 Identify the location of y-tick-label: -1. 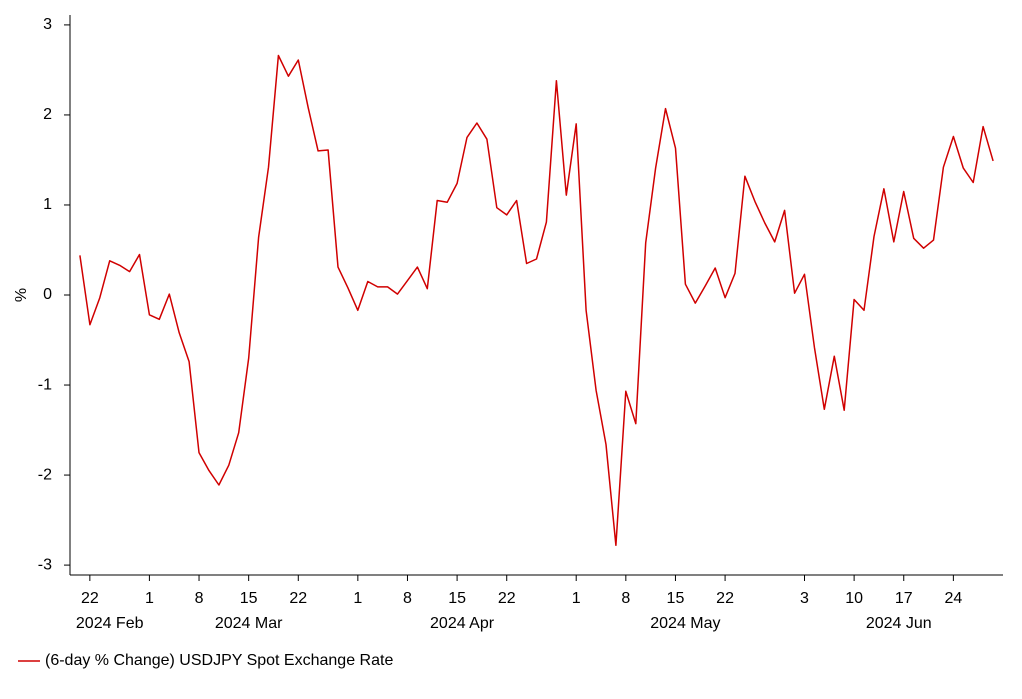
(45, 384).